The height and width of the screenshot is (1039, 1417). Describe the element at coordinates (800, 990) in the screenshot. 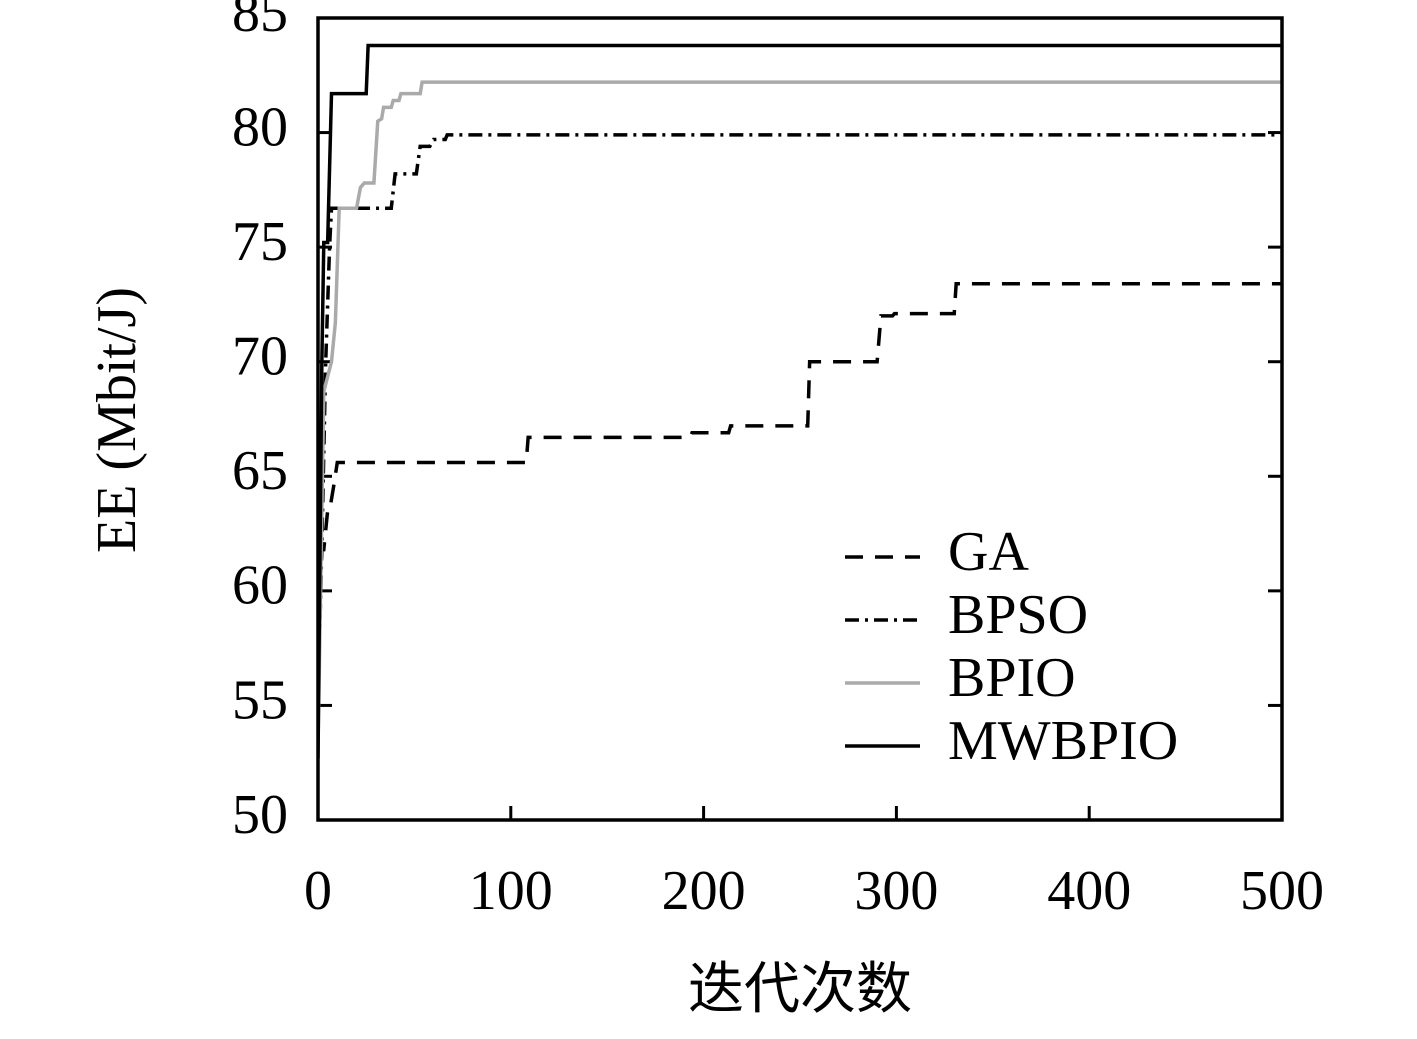

I see `x-axis-label: 迭代次数` at that location.